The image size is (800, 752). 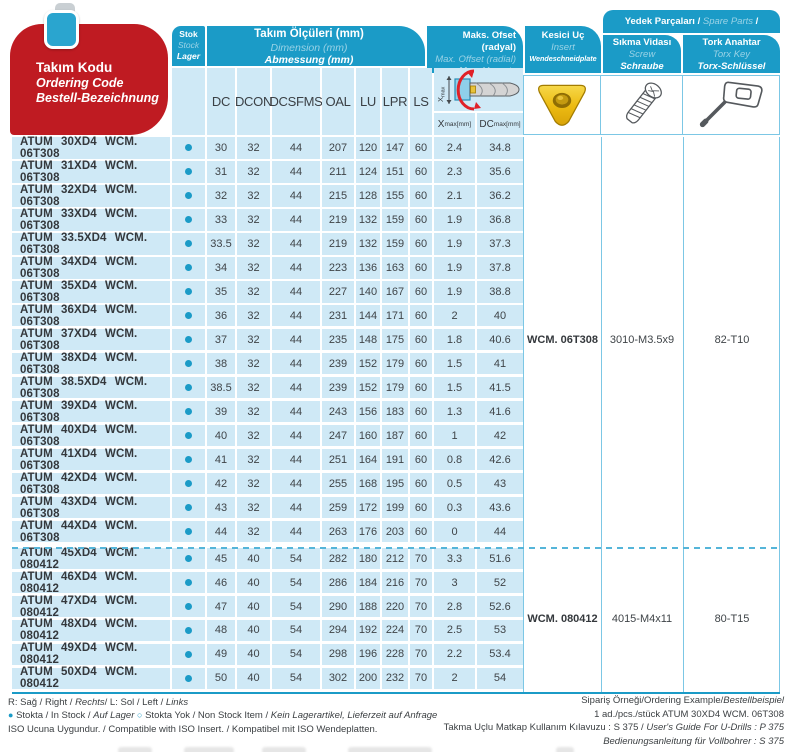 I want to click on bookmark-icon, so click(x=63, y=26).